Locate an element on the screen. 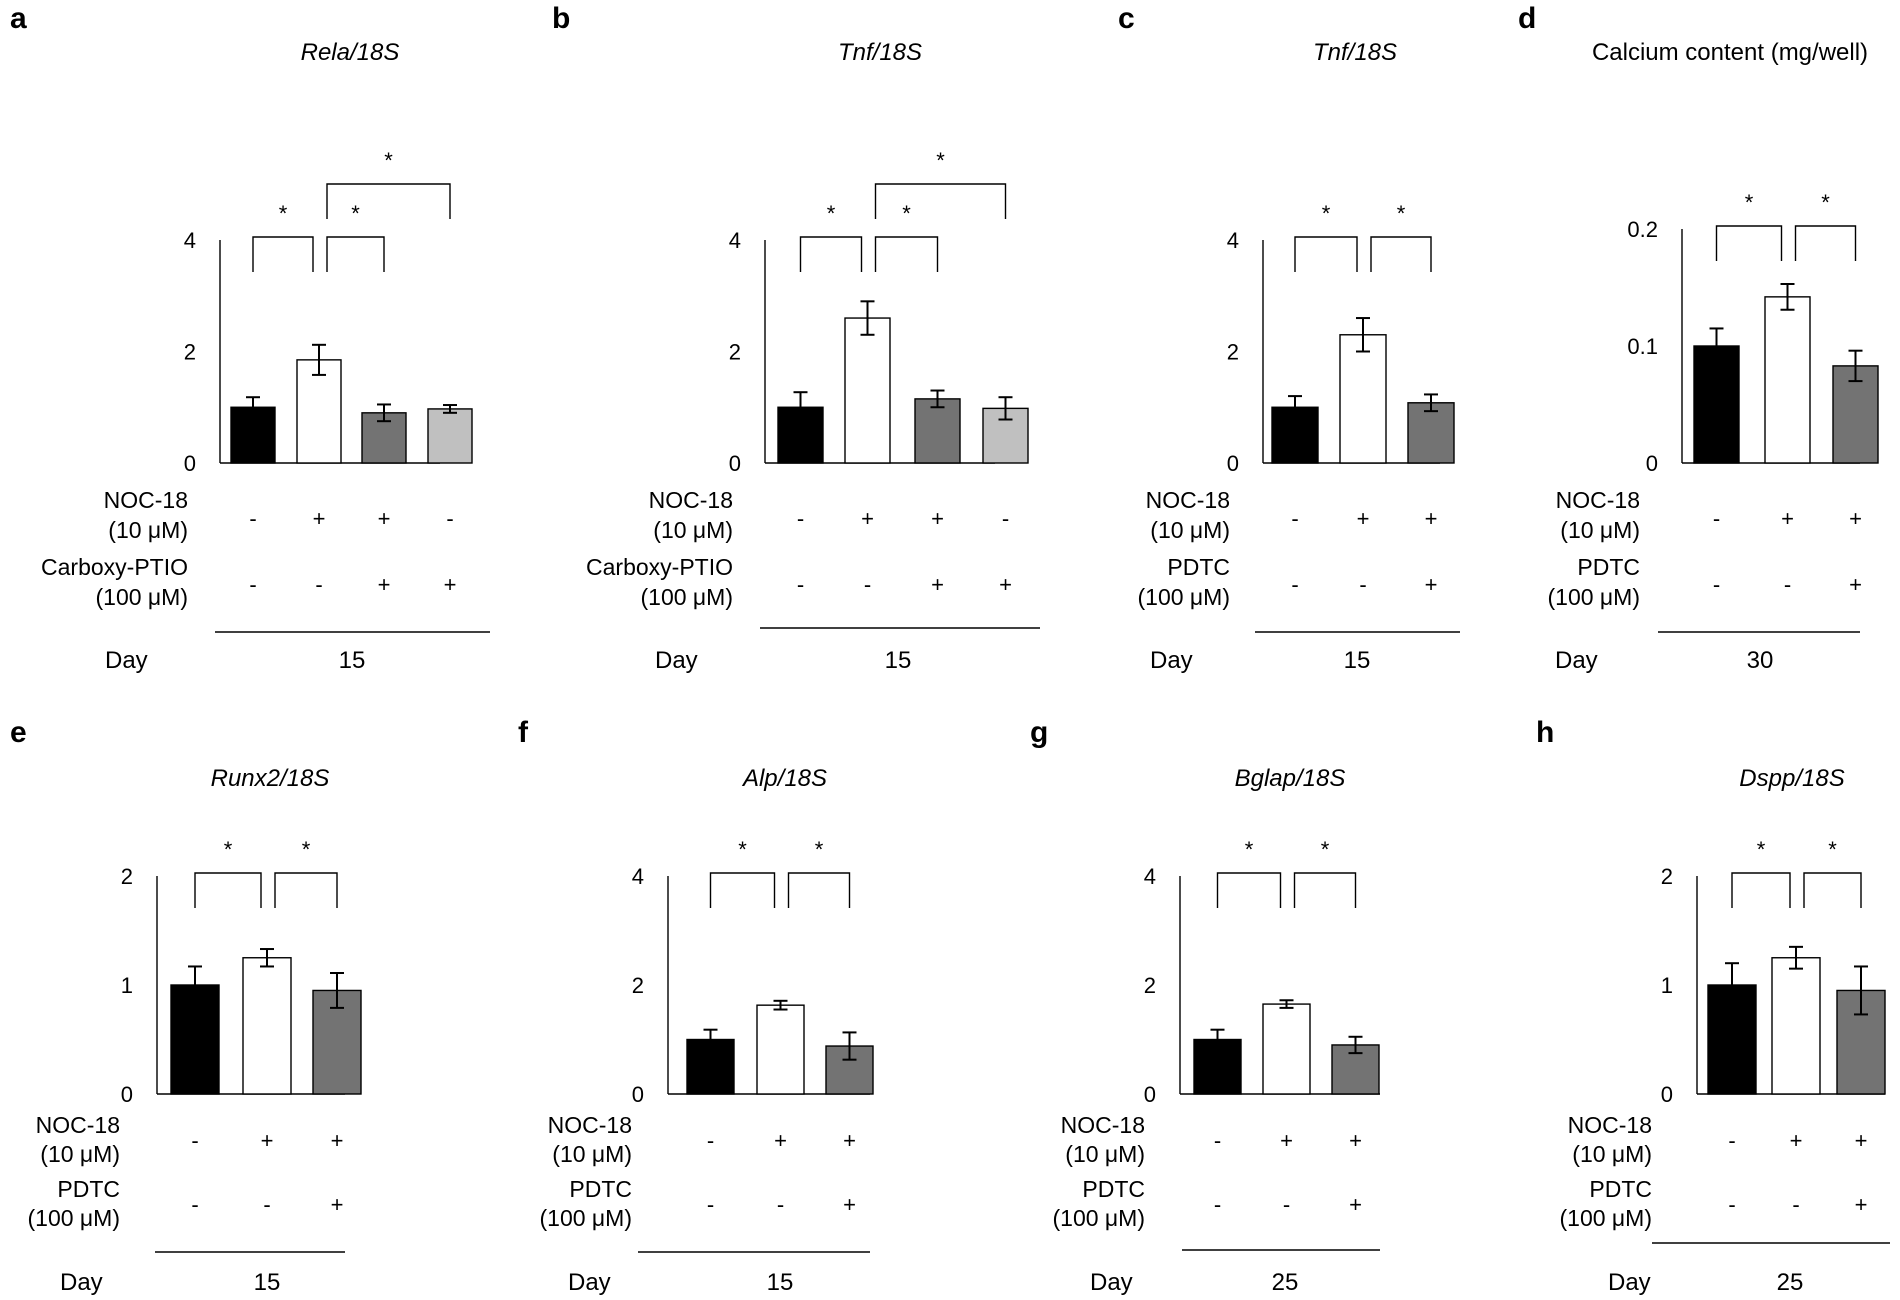 The image size is (1900, 1300). day-value: 25 is located at coordinates (1790, 1282).